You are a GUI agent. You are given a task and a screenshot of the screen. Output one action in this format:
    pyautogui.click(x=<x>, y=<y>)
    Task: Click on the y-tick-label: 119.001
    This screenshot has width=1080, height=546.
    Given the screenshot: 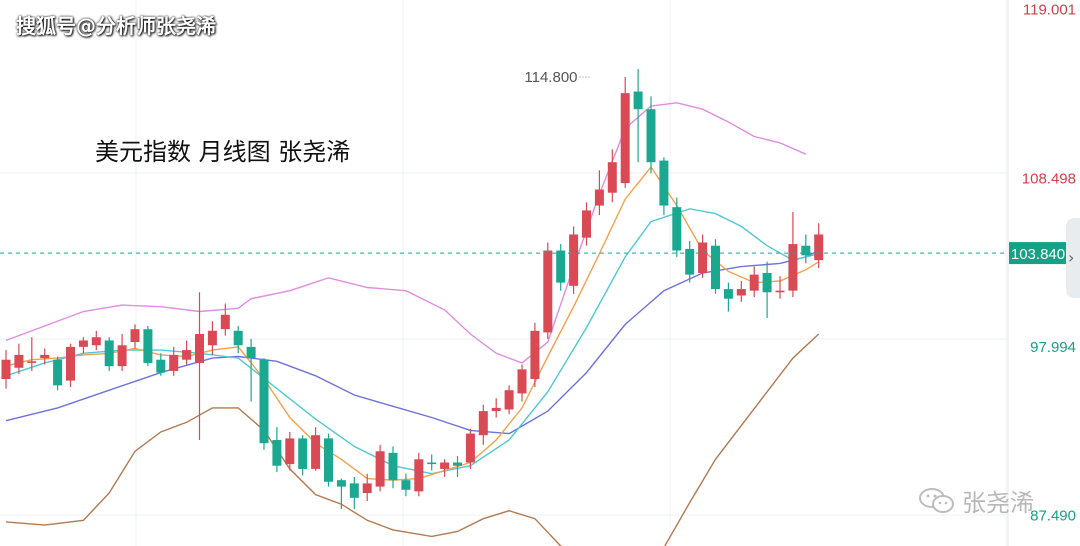 What is the action you would take?
    pyautogui.click(x=1049, y=10)
    